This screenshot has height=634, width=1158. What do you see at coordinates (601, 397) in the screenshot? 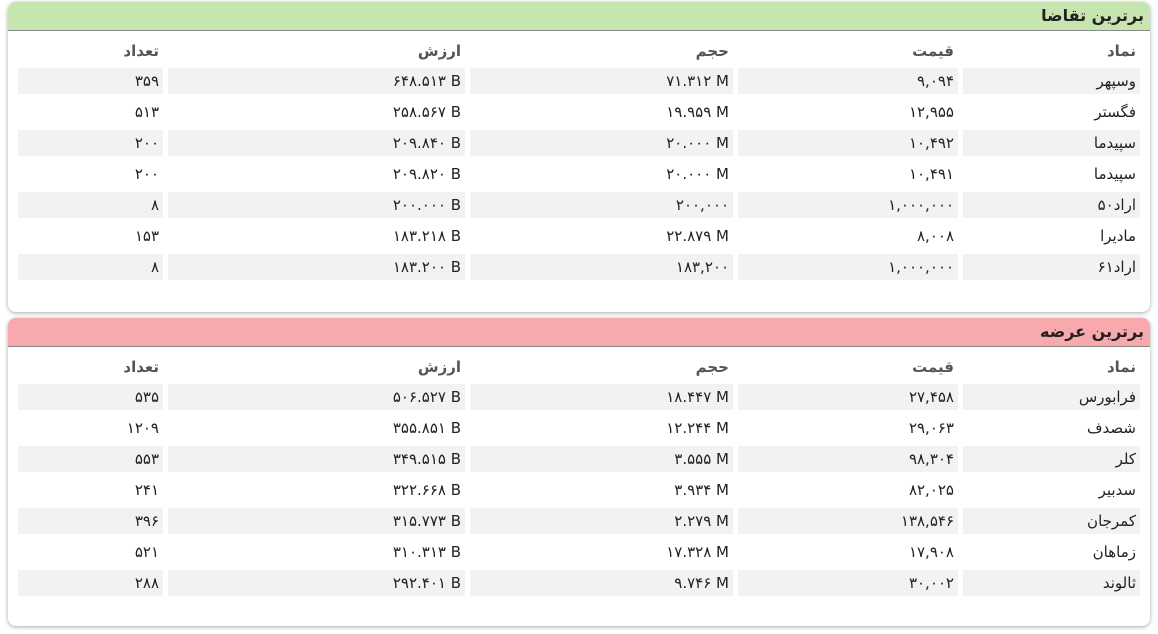
I see `value-cell: ۱۸.۴۴۷ M` at bounding box center [601, 397].